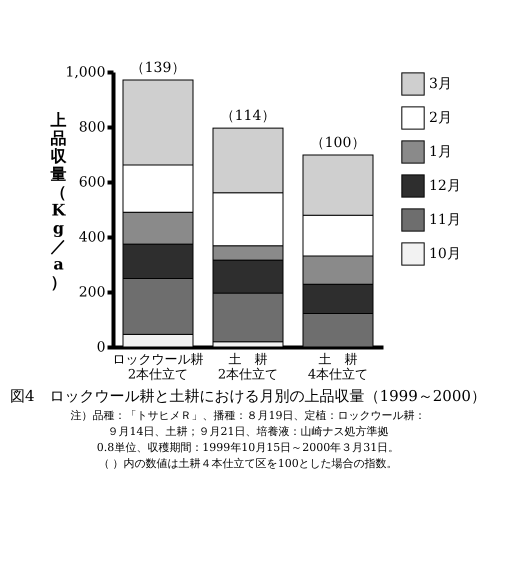  I want to click on text: 図4 ロックウール耕と土耕における月別の上品収量（1999～2000）, so click(248, 396).